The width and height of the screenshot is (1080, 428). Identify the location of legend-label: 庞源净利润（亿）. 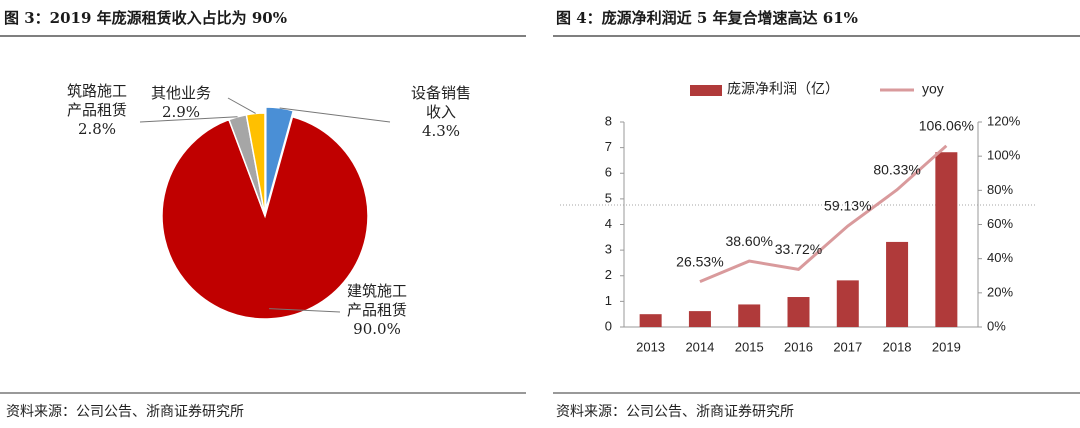
(783, 89).